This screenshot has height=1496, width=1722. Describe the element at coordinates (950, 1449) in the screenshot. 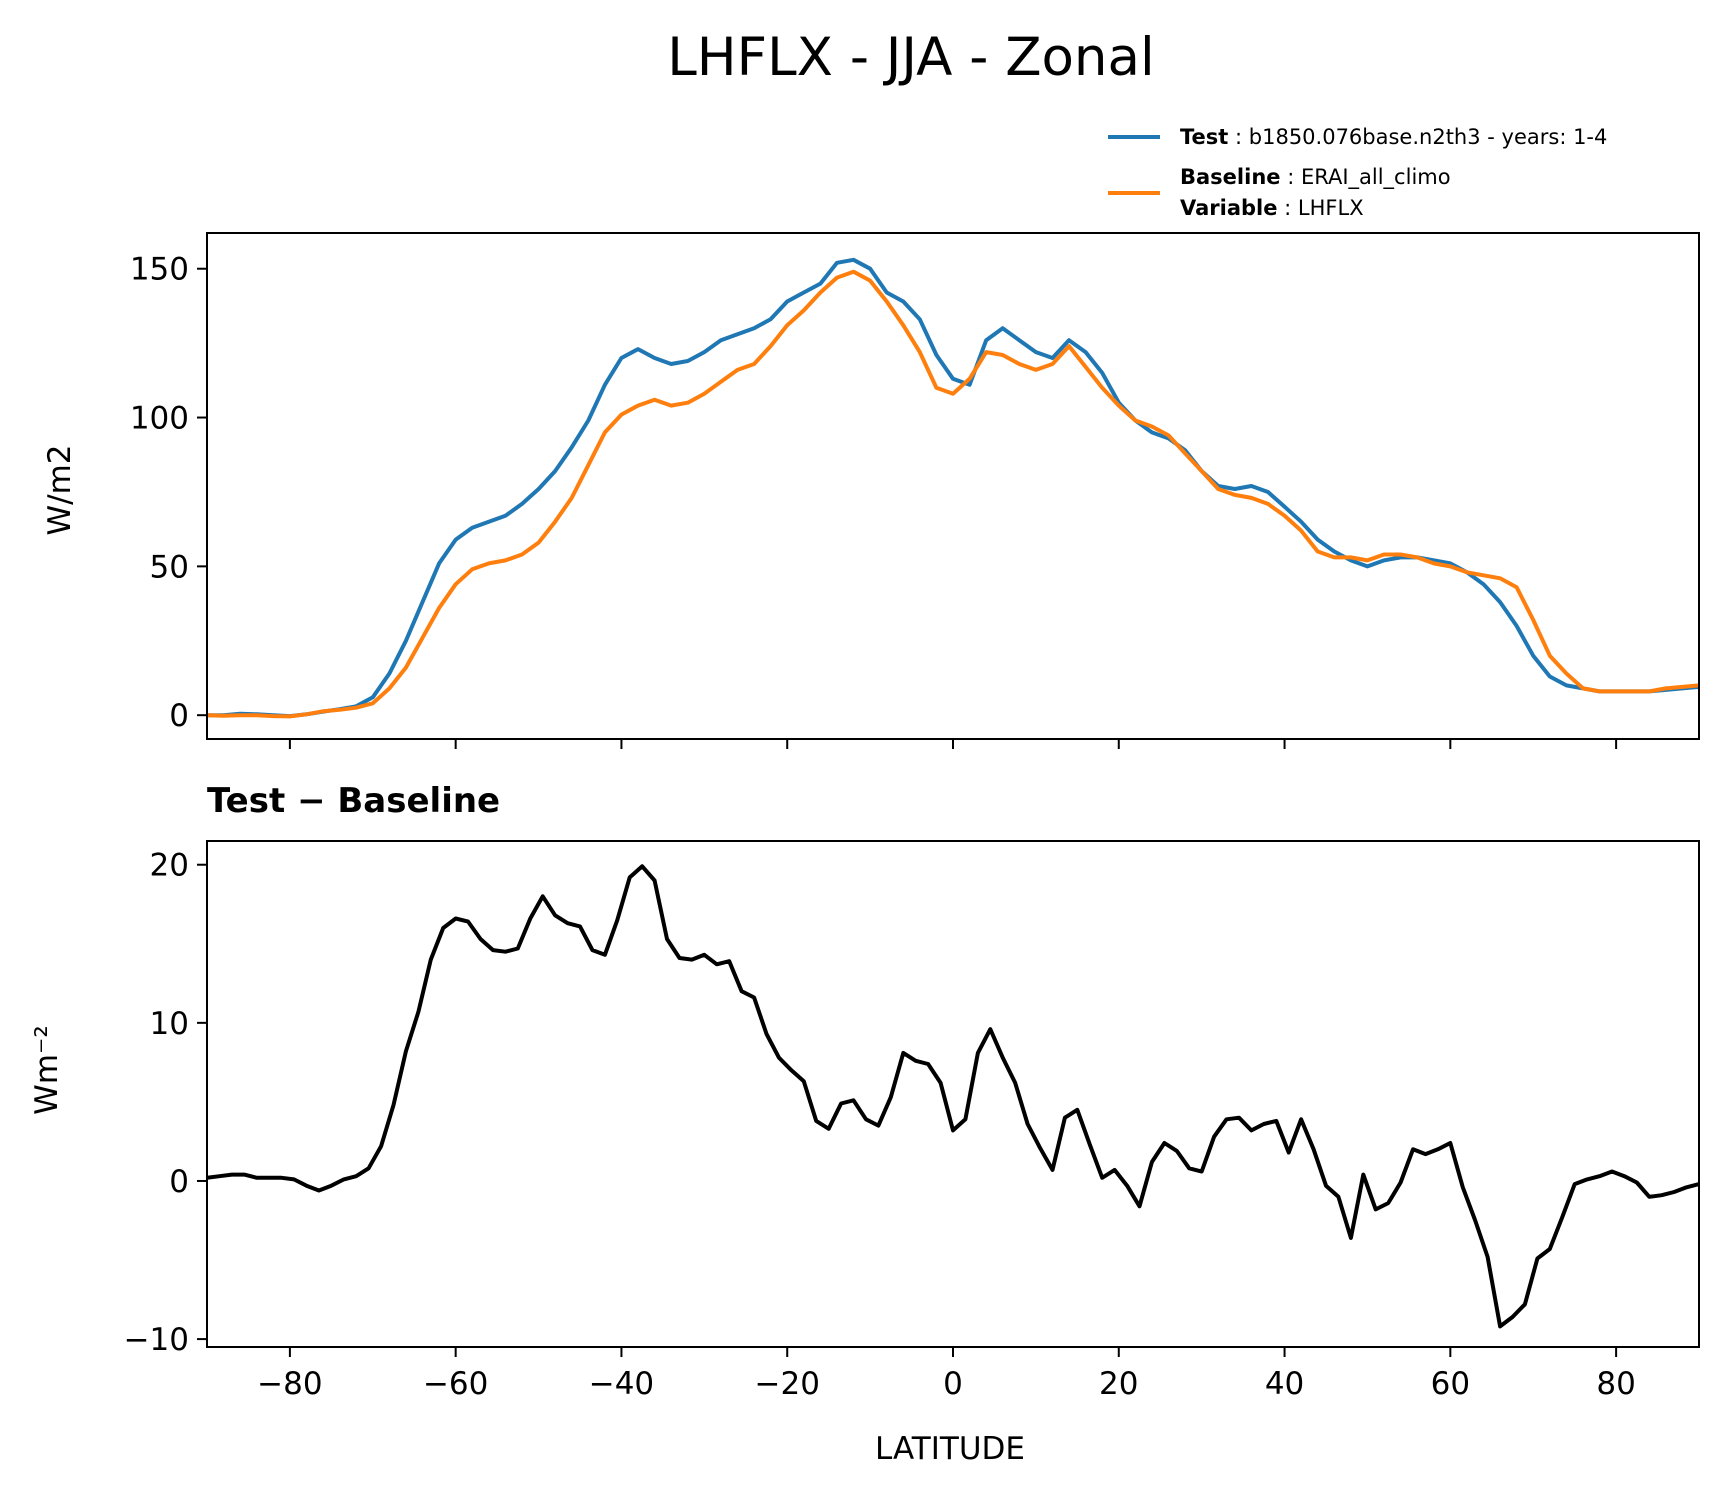

I see `x-axis-label: LATITUDE` at that location.